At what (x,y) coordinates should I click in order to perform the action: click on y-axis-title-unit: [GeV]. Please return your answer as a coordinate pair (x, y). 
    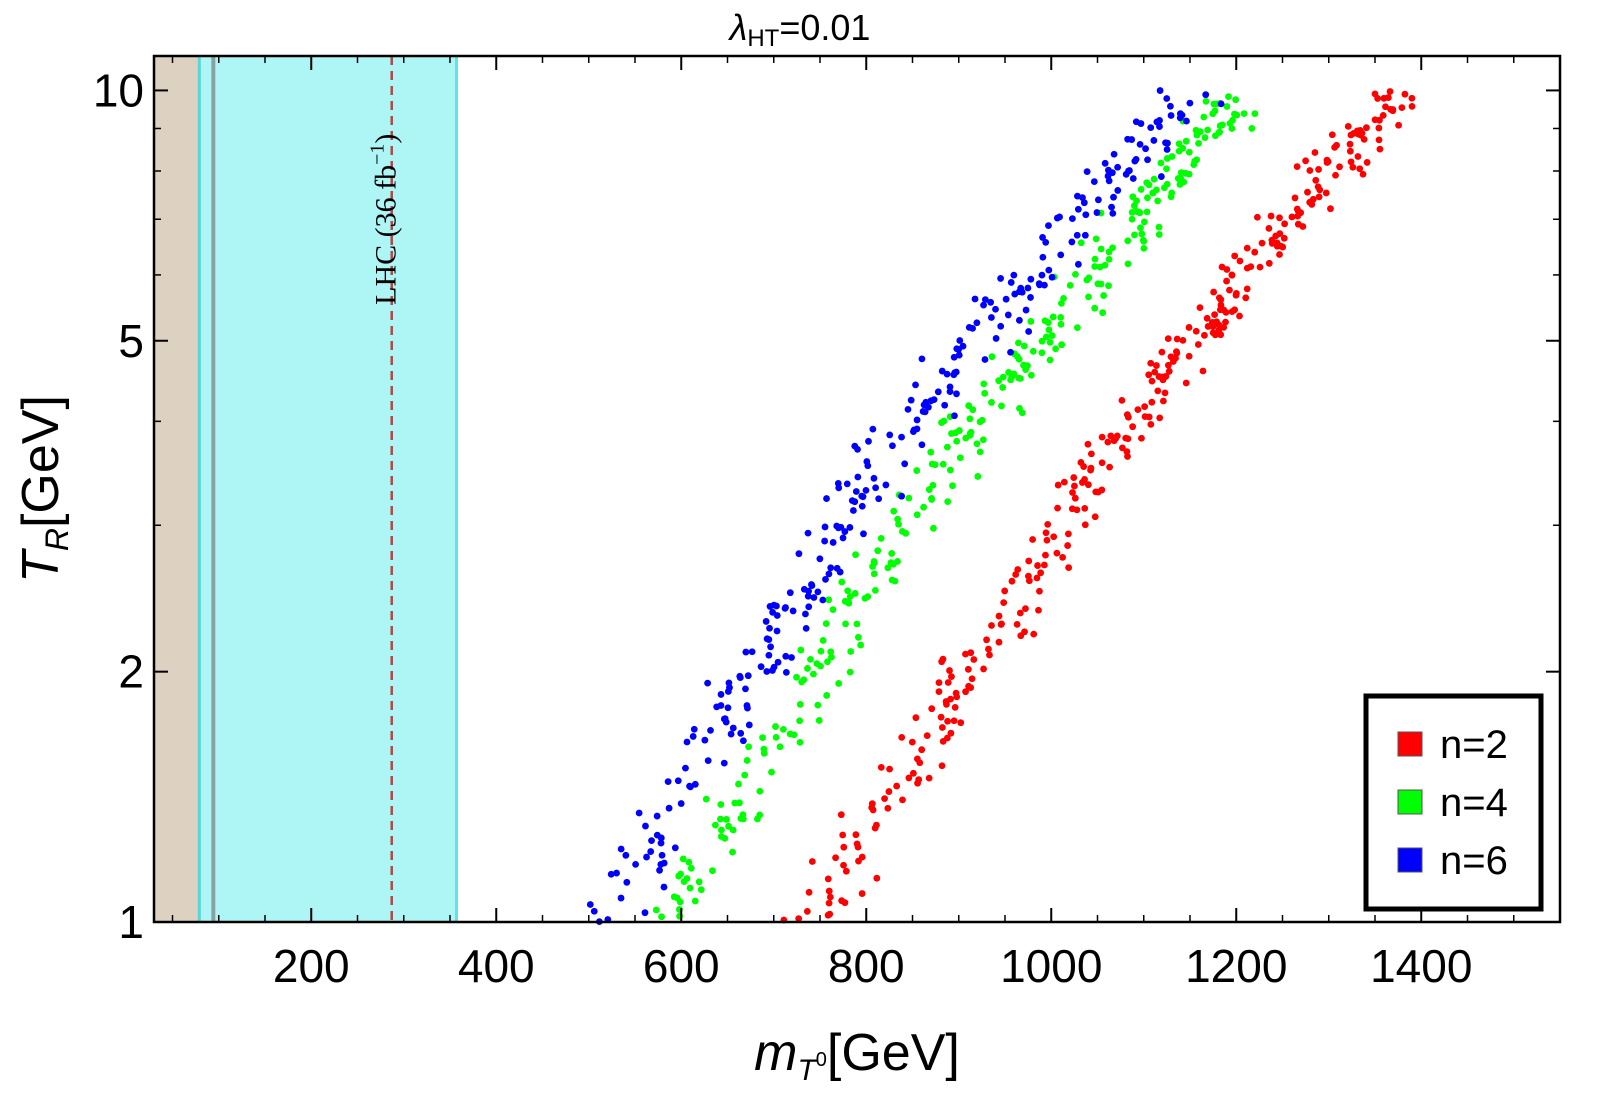
    Looking at the image, I should click on (41, 461).